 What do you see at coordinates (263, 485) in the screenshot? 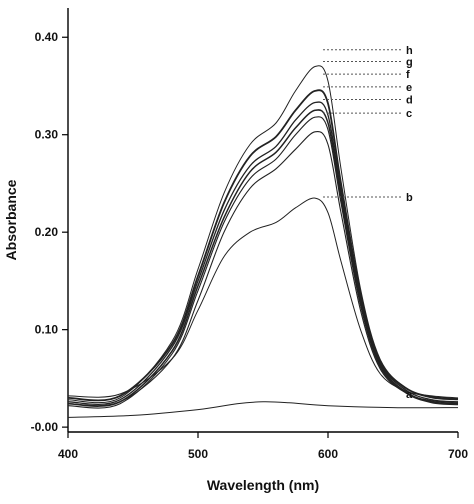
I see `x-axis-title: Wavelength (nm)` at bounding box center [263, 485].